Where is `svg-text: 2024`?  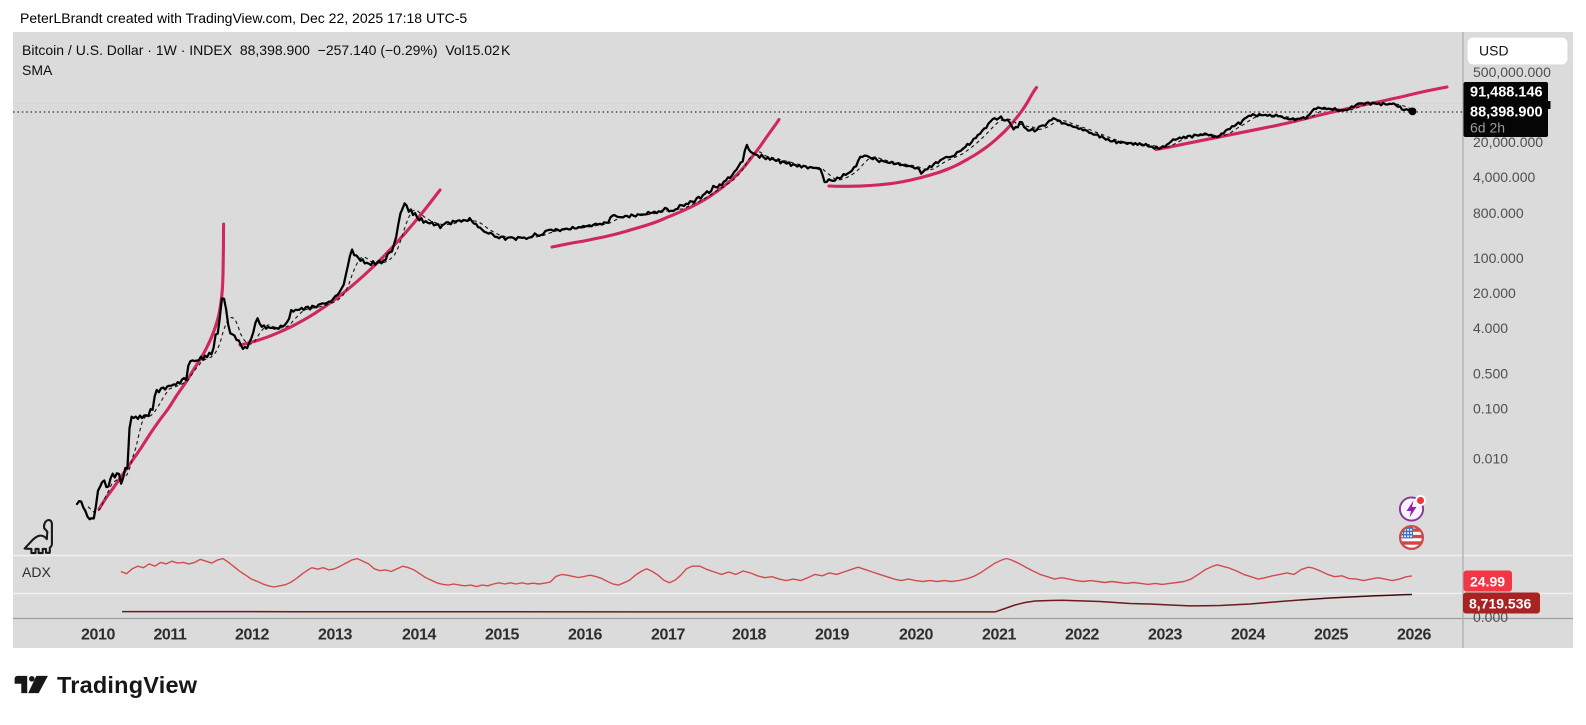
svg-text: 2024 is located at coordinates (1248, 635).